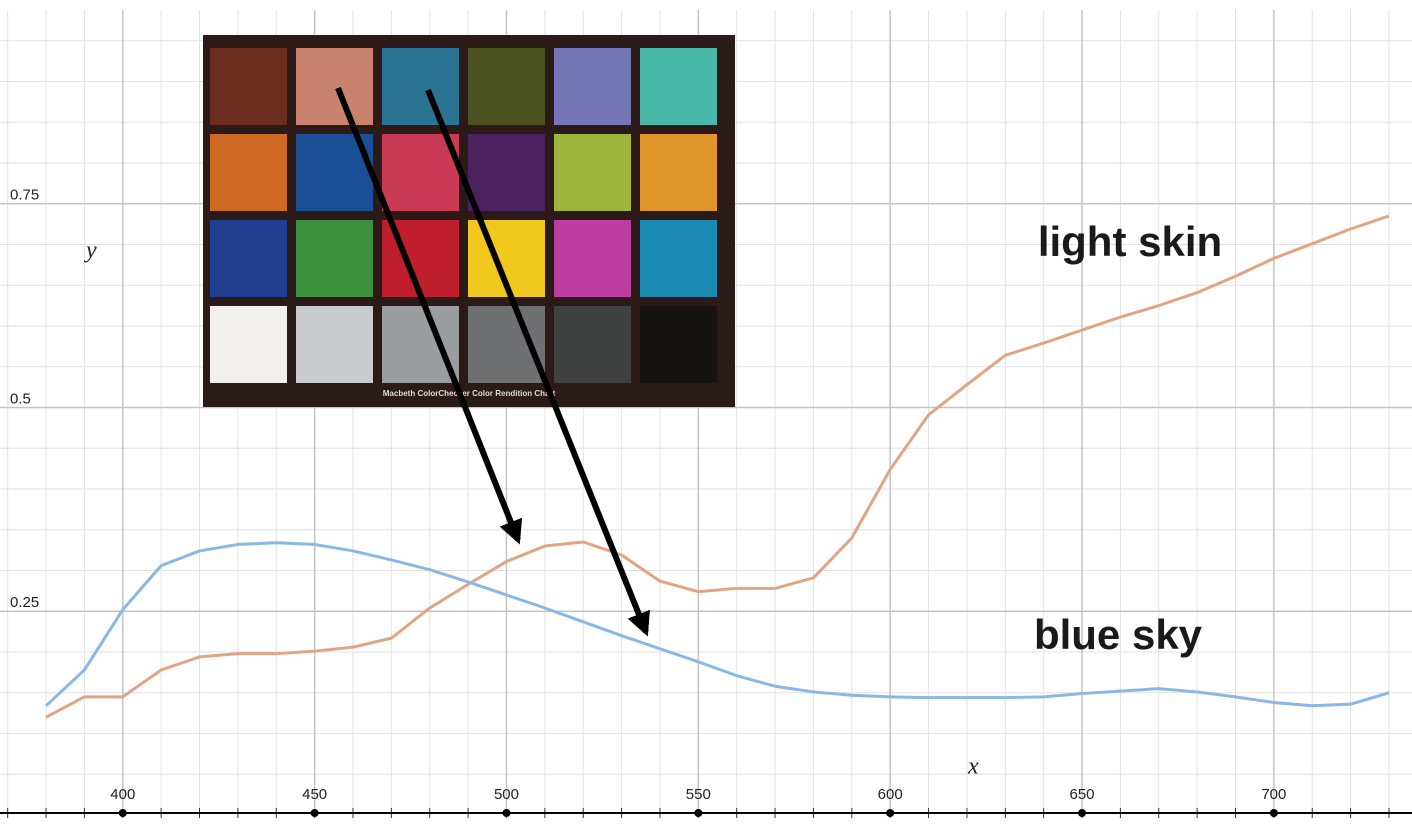 Image resolution: width=1412 pixels, height=833 pixels. What do you see at coordinates (1130, 241) in the screenshot?
I see `series-annotation: light skin` at bounding box center [1130, 241].